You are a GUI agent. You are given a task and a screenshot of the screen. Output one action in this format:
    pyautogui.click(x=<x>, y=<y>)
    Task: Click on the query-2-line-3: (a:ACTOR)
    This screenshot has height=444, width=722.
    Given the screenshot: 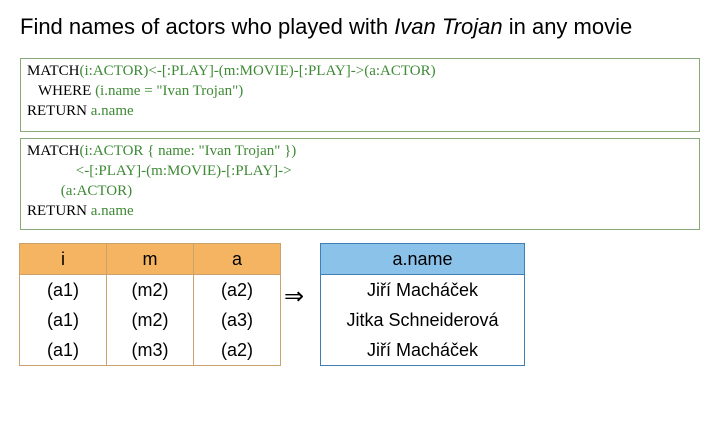 What is the action you would take?
    pyautogui.click(x=80, y=191)
    